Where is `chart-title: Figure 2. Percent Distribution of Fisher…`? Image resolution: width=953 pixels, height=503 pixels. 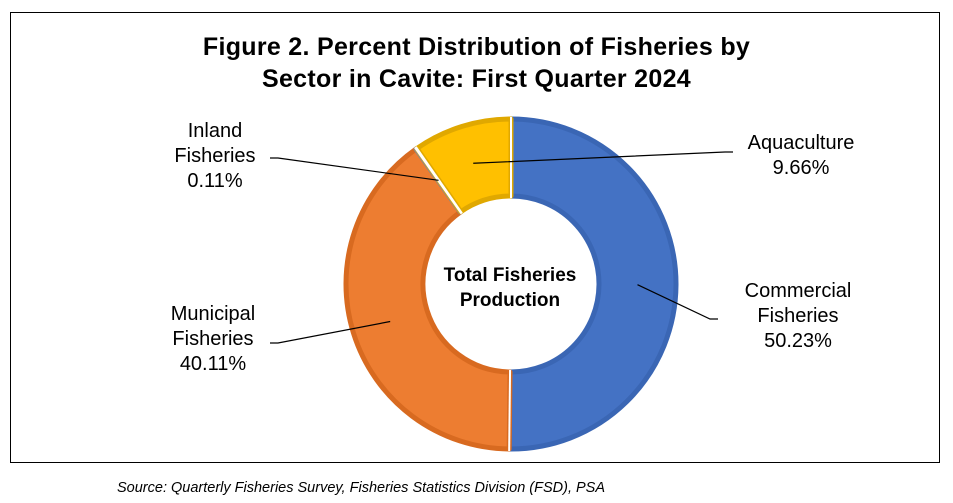 chart-title: Figure 2. Percent Distribution of Fisher… is located at coordinates (476, 63).